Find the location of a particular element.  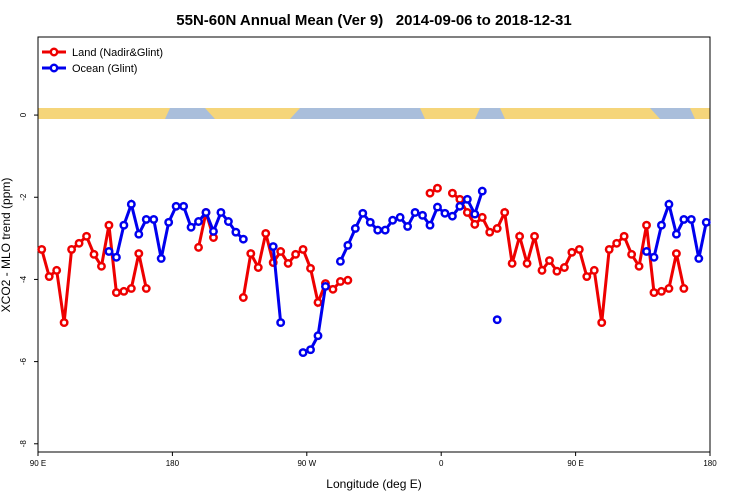

ocean-strip is located at coordinates (374, 113).